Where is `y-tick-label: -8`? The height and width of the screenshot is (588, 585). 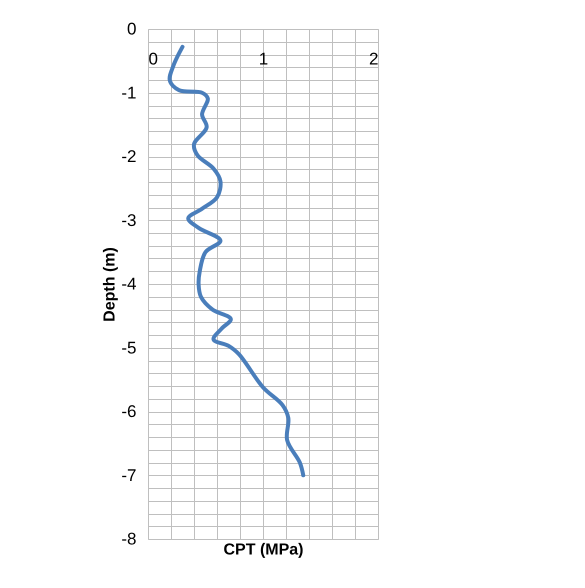 y-tick-label: -8 is located at coordinates (128, 539).